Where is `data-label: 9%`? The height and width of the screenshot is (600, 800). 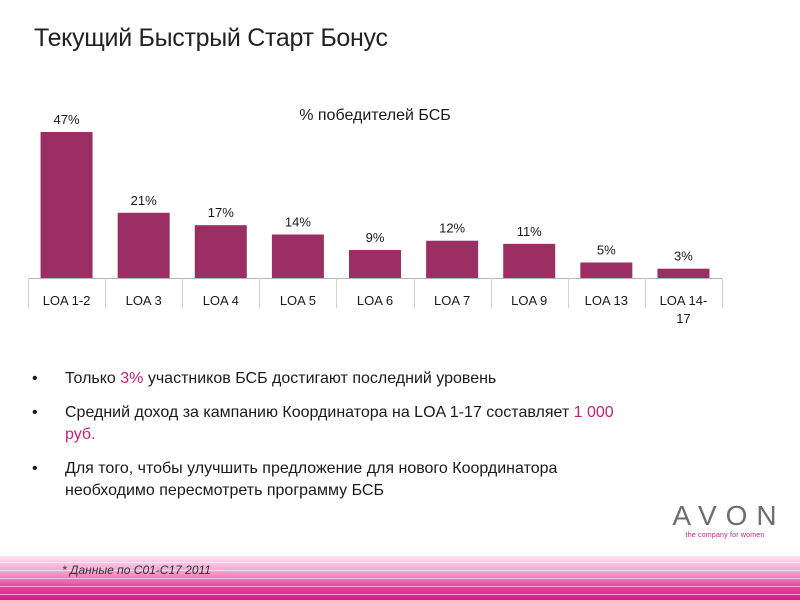
data-label: 9% is located at coordinates (375, 237).